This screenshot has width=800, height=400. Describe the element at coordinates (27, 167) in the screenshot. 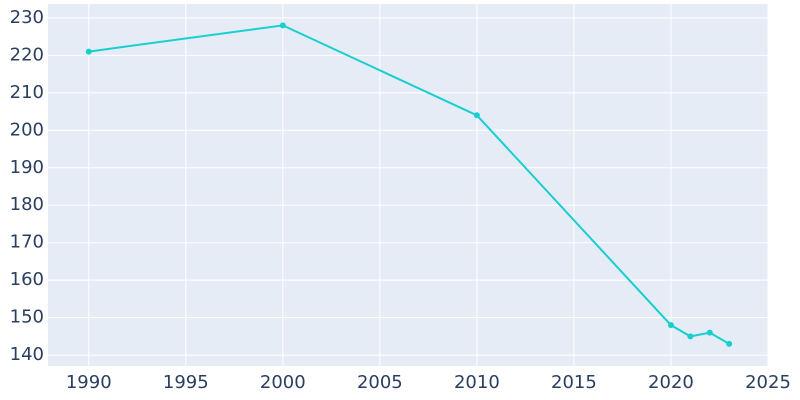

I see `y-tick-label: 190` at that location.